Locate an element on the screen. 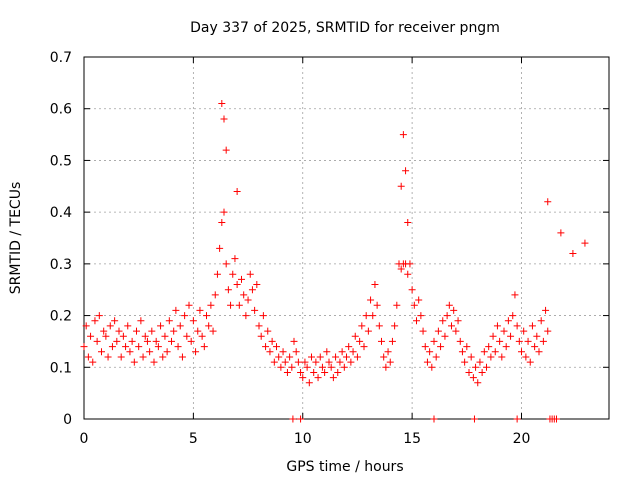 The width and height of the screenshot is (640, 480). x-tick-label: 5 is located at coordinates (193, 439).